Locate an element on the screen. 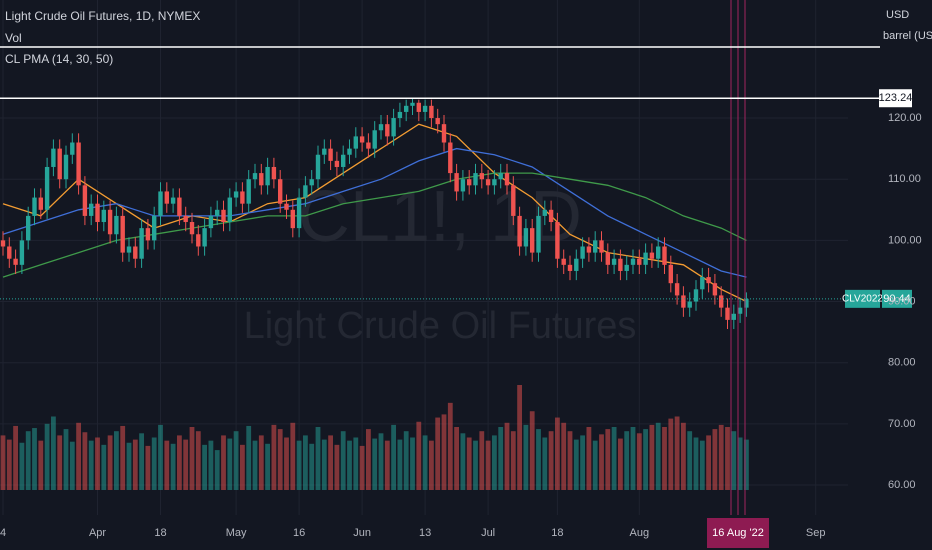 The width and height of the screenshot is (932, 550). x-tick-label: 13 is located at coordinates (425, 533).